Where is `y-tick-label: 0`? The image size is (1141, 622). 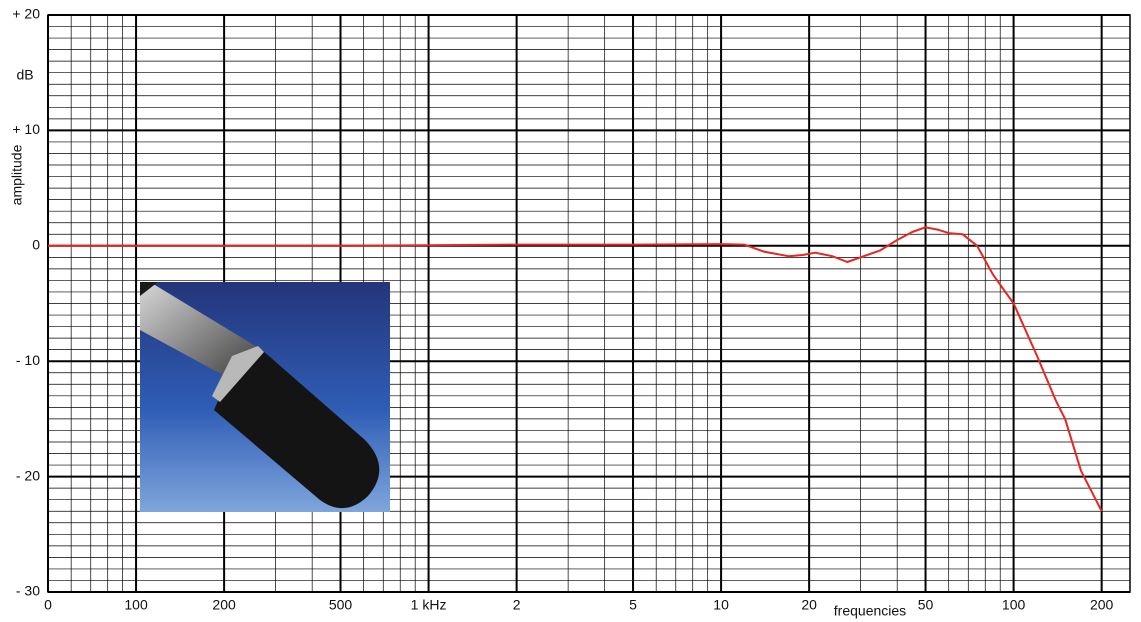
y-tick-label: 0 is located at coordinates (36, 245).